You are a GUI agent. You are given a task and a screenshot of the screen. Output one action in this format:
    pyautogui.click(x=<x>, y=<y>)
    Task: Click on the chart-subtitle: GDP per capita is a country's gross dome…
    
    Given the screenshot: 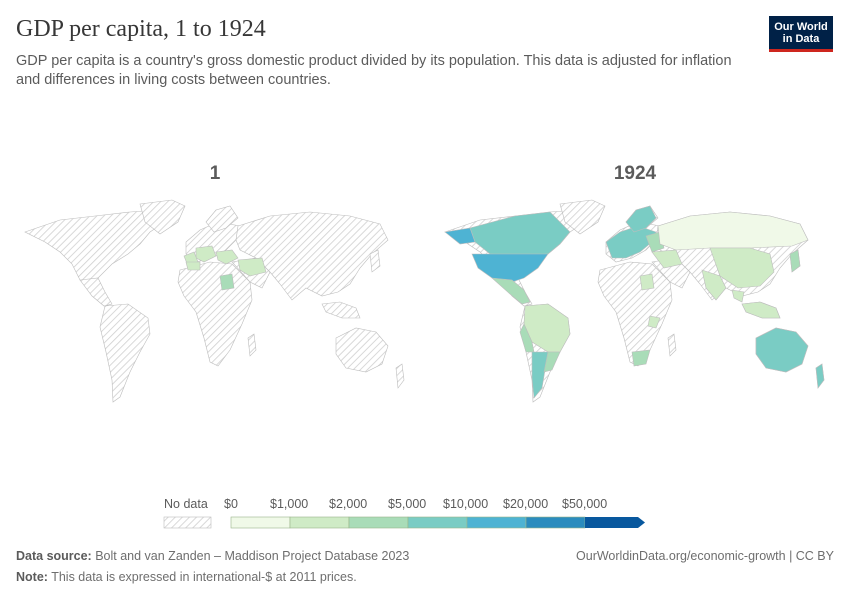 What is the action you would take?
    pyautogui.click(x=374, y=70)
    